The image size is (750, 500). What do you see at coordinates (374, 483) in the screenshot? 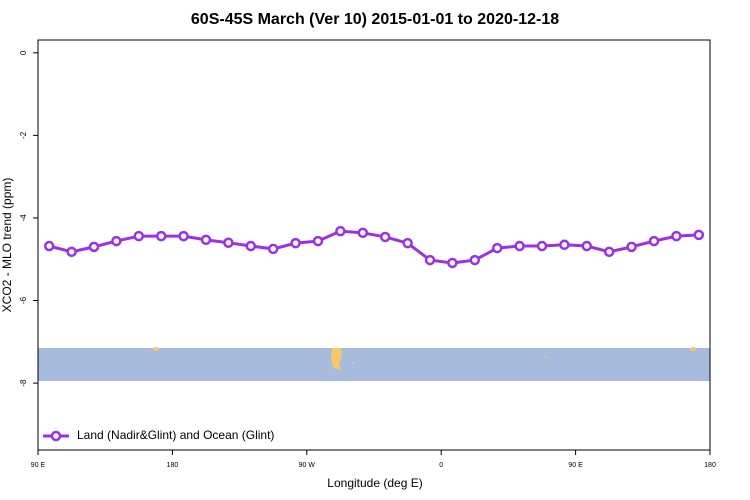
I see `x-axis-label: Longitude (deg E)` at bounding box center [374, 483].